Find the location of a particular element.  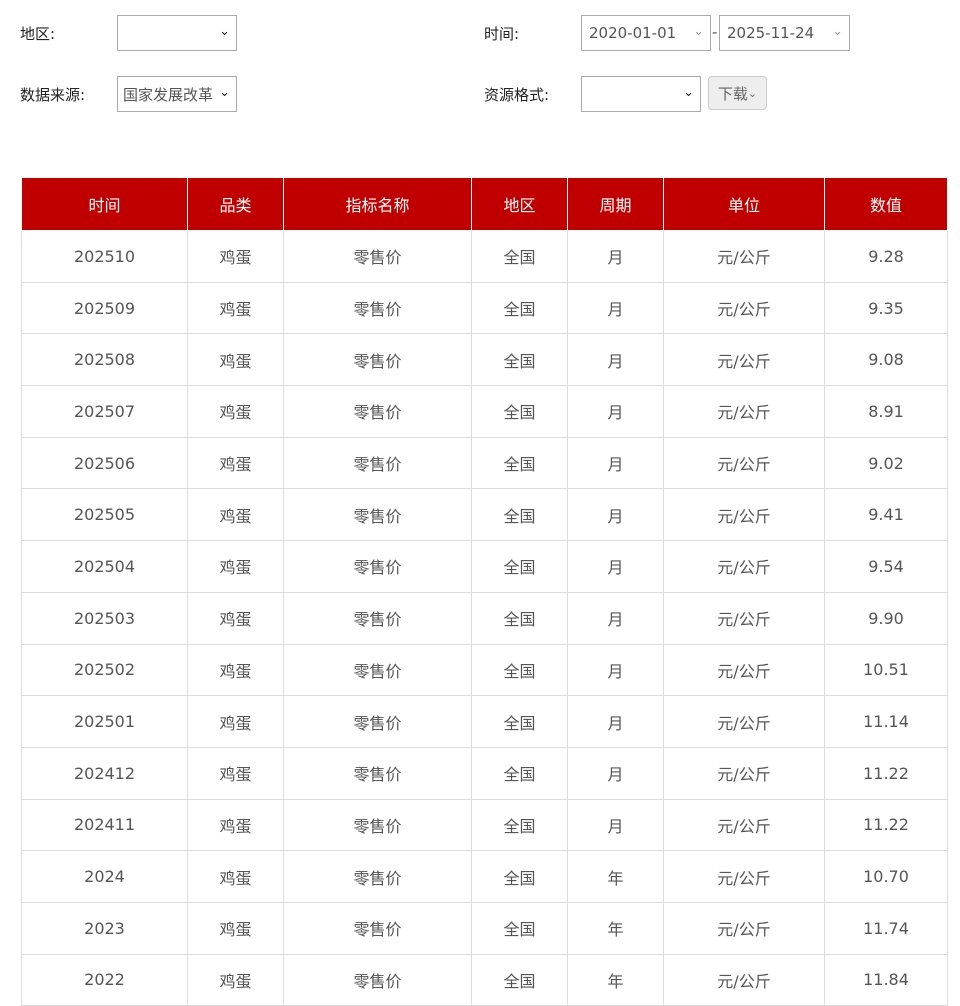

table-row: 202510 鸡蛋 零售价 全国月元/公斤 9.28 is located at coordinates (484, 256).